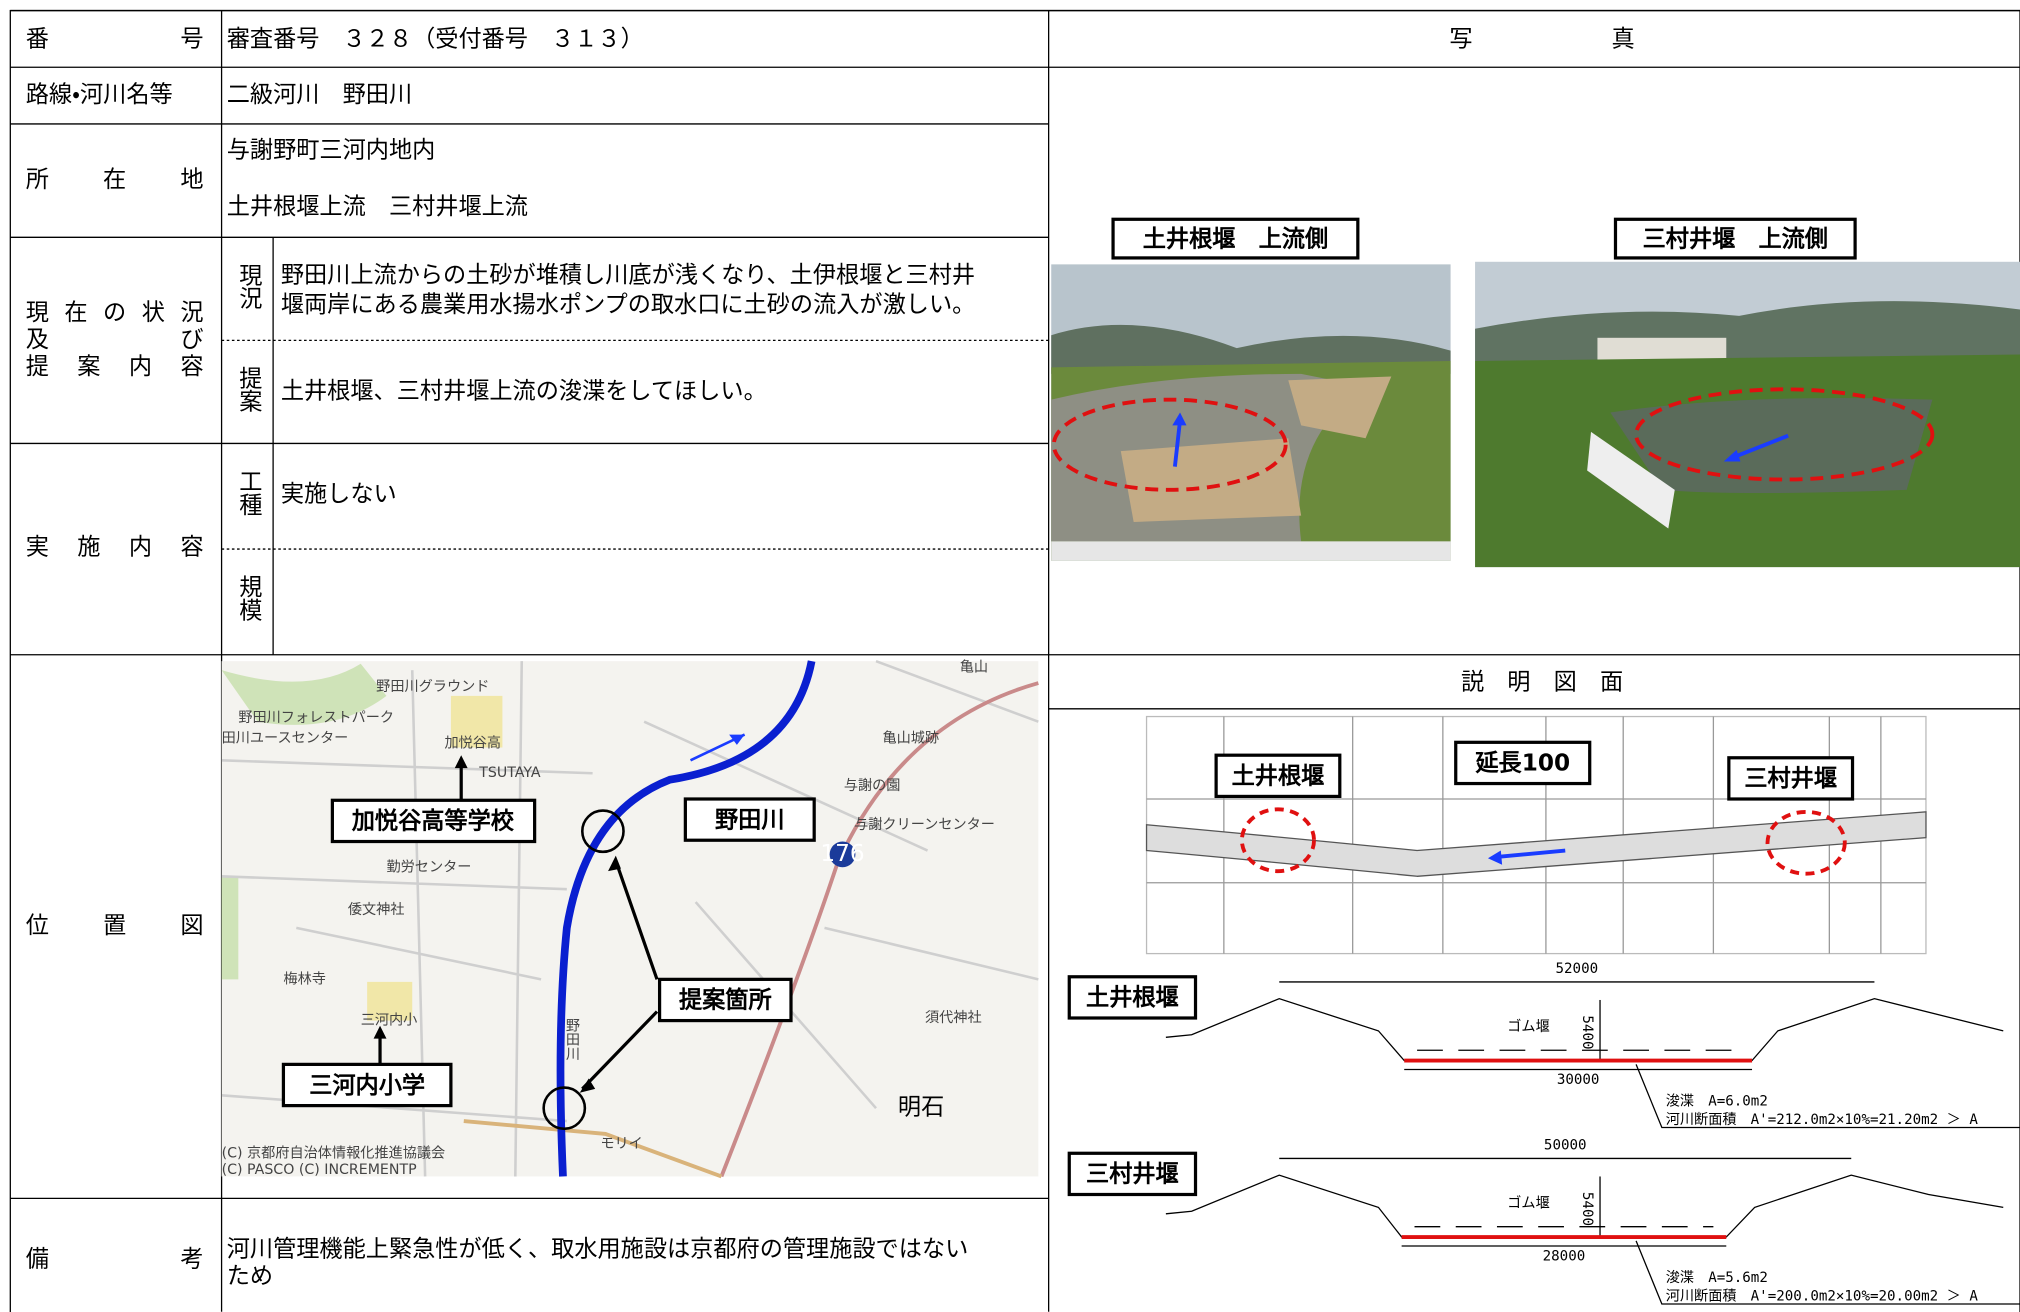 The image size is (2020, 1312). I want to click on map-label: 野田川グラウンド, so click(432, 687).